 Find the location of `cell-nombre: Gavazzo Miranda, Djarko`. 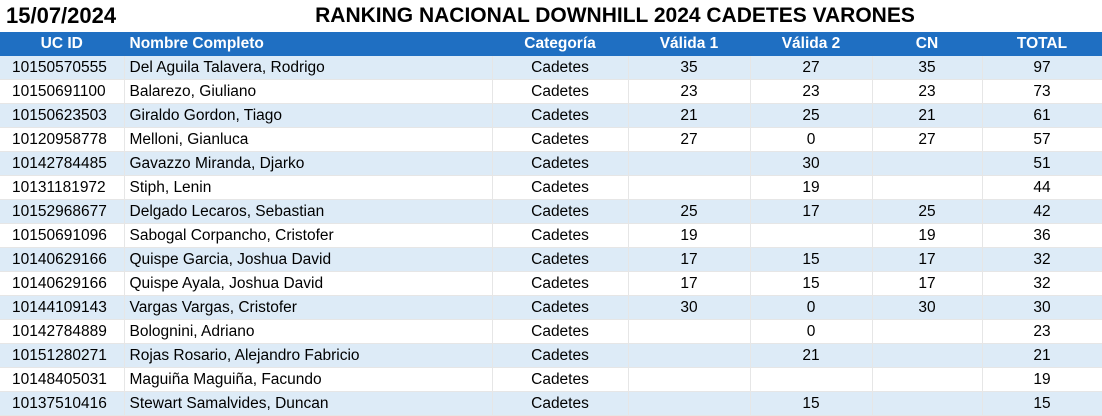

cell-nombre: Gavazzo Miranda, Djarko is located at coordinates (308, 163).